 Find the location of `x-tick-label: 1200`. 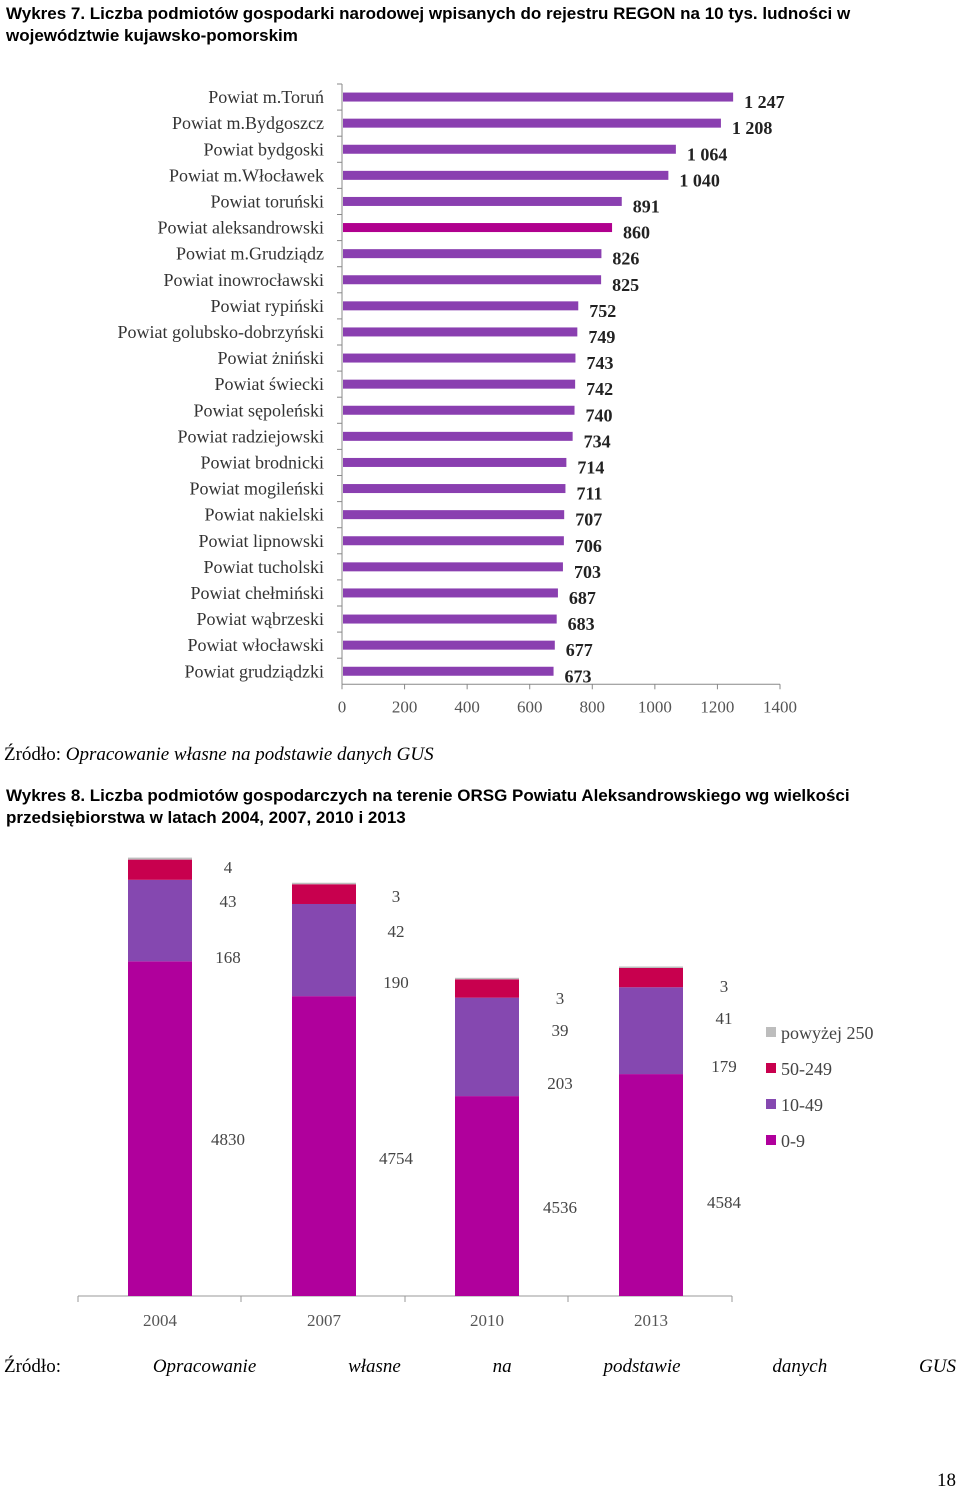

x-tick-label: 1200 is located at coordinates (717, 706).